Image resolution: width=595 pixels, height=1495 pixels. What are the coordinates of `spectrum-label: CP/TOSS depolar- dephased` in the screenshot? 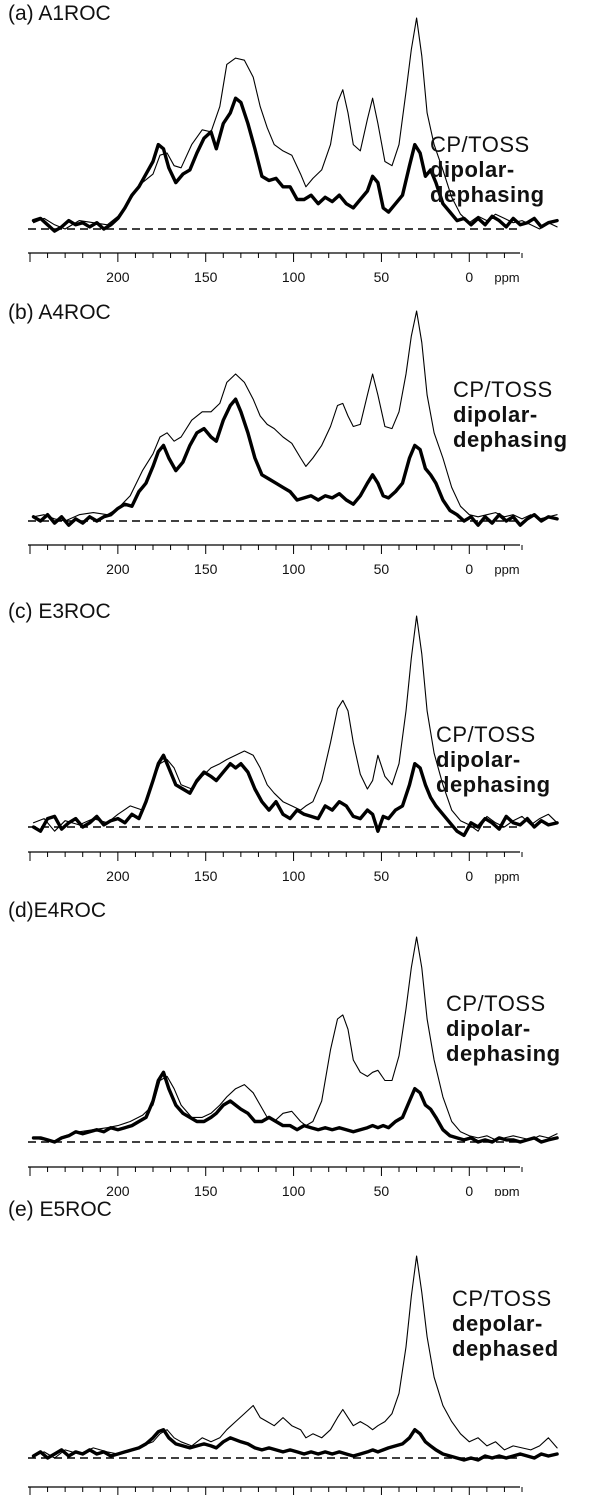 It's located at (505, 1323).